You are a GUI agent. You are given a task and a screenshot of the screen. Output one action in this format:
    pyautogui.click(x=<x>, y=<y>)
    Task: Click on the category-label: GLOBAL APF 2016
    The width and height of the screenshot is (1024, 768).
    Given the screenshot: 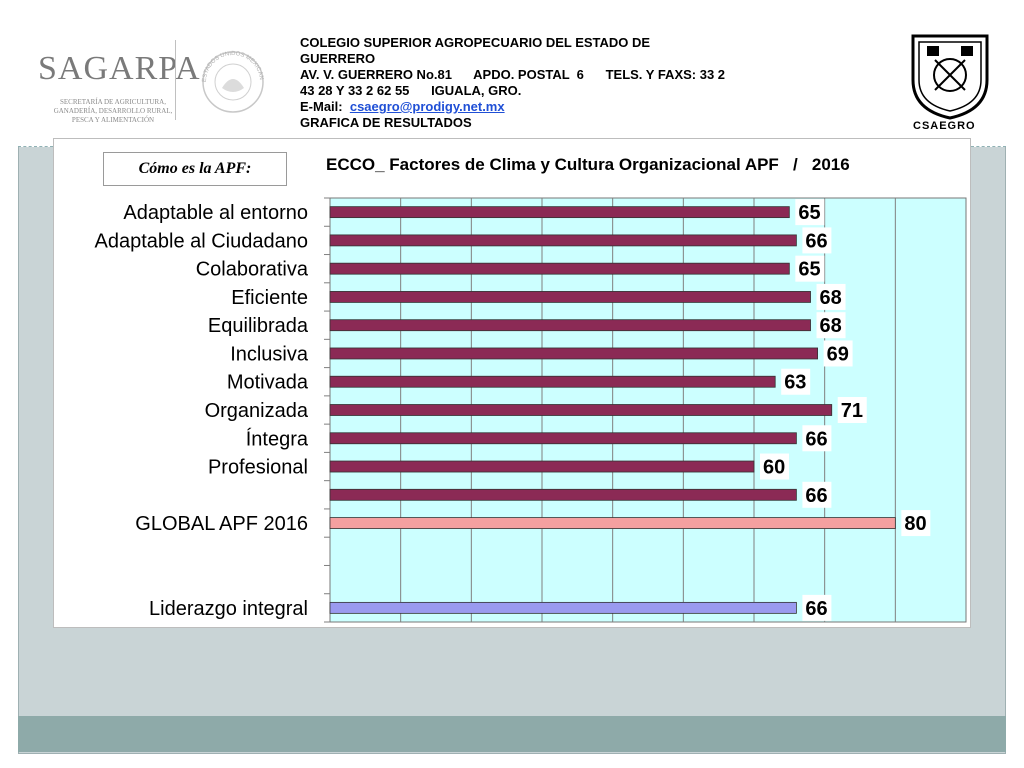 What is the action you would take?
    pyautogui.click(x=221, y=524)
    